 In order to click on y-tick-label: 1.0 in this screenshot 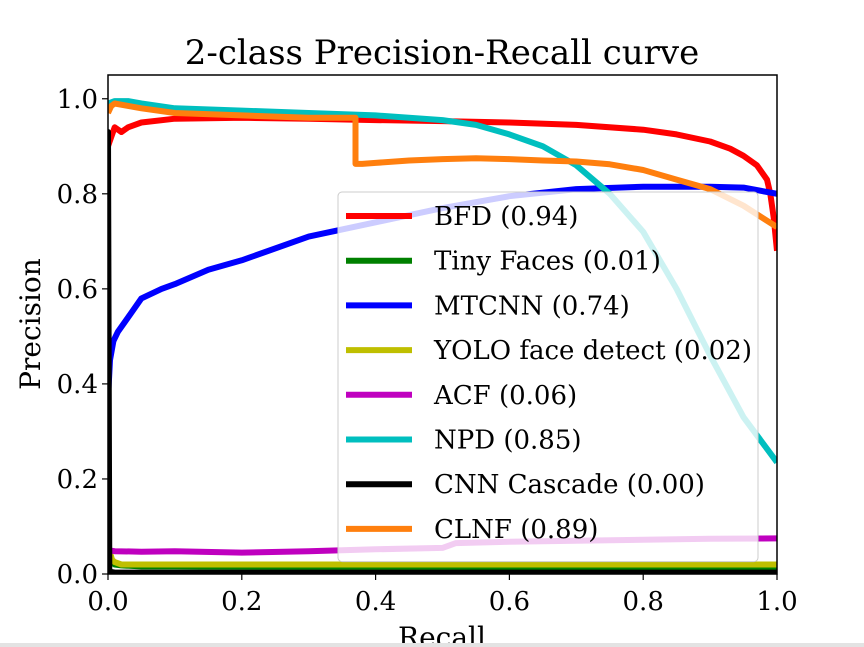, I will do `click(77, 100)`.